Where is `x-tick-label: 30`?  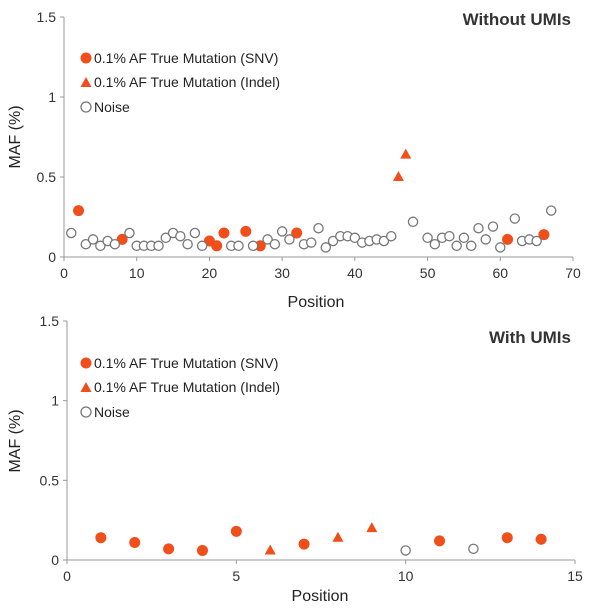
x-tick-label: 30 is located at coordinates (282, 273).